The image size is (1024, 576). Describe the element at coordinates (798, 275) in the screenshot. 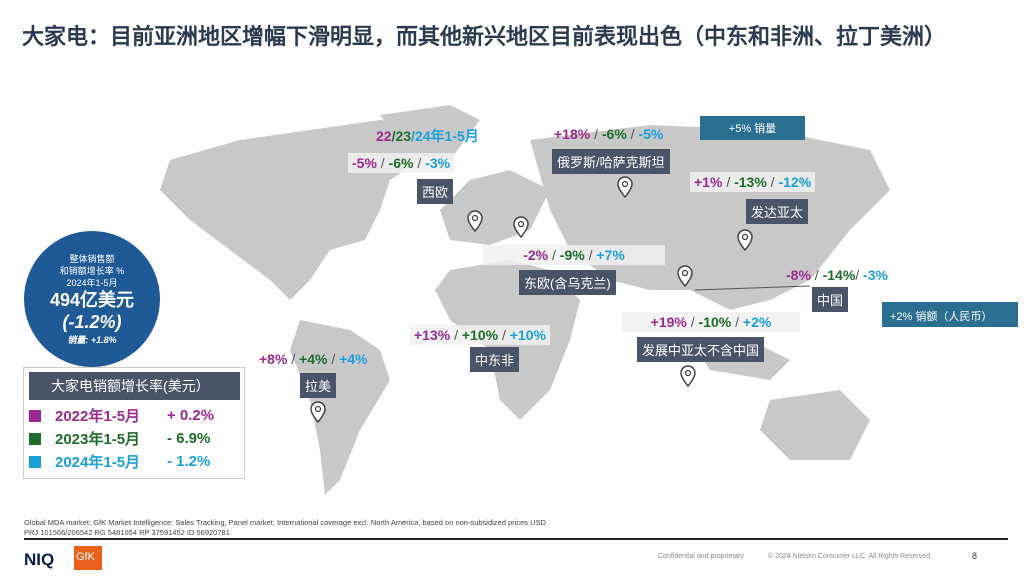

I see `v2022: -8%` at that location.